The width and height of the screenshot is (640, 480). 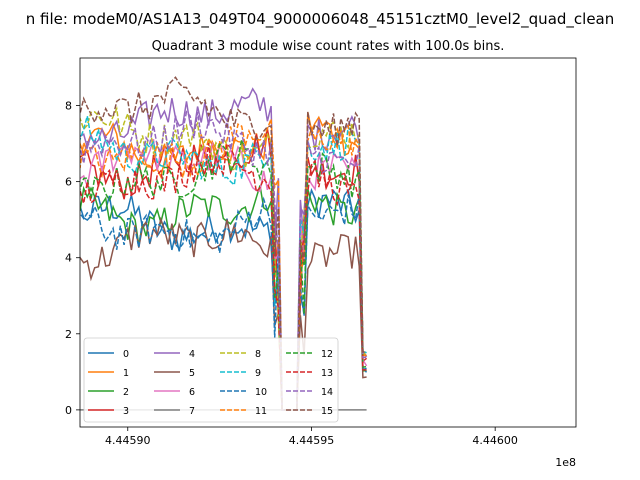 I want to click on legend-label-10: 10, so click(x=261, y=392).